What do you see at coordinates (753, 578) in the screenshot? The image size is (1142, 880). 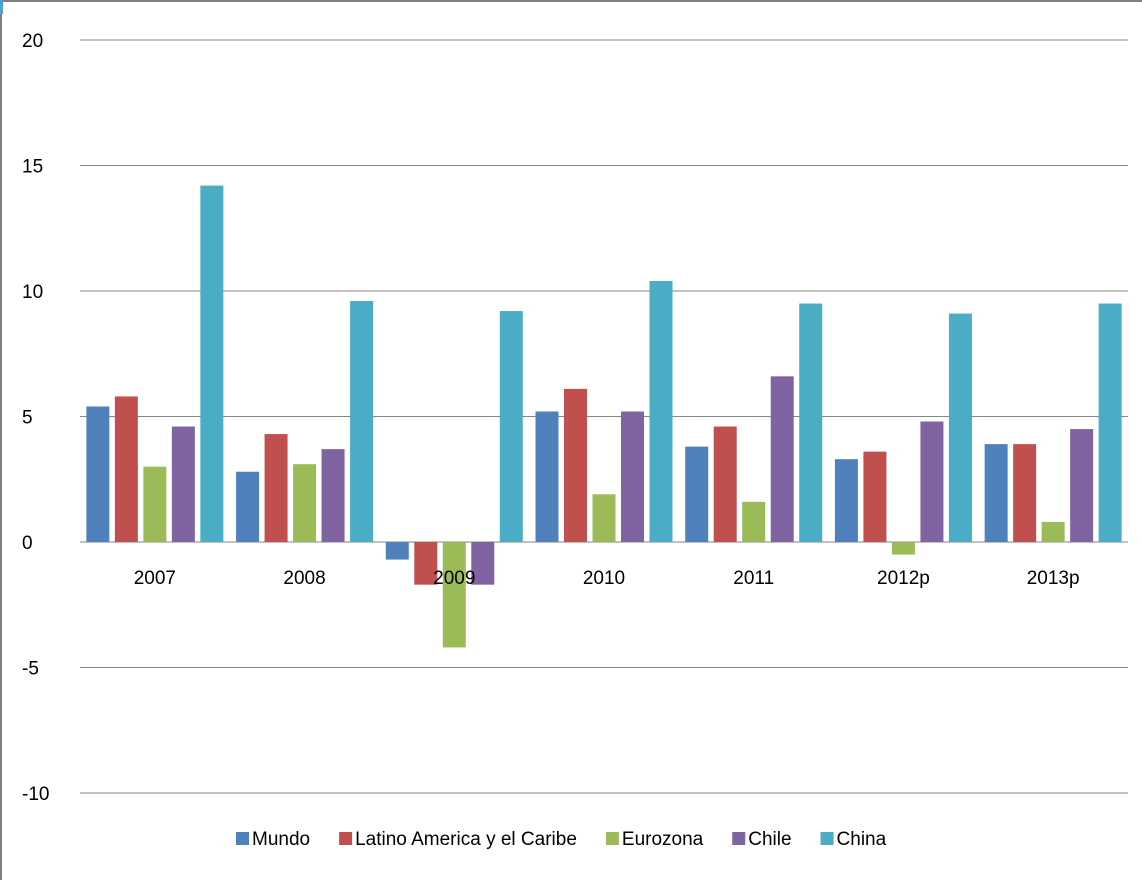 I see `x-tick-label: 2011` at bounding box center [753, 578].